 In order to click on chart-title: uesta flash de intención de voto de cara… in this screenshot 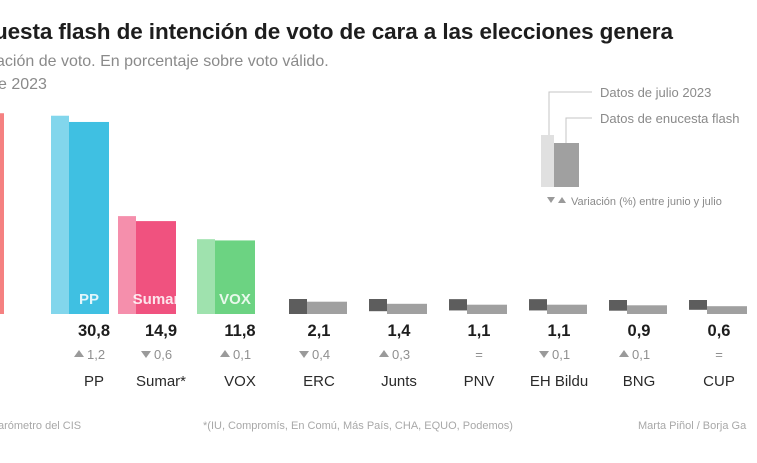, I will do `click(336, 31)`.